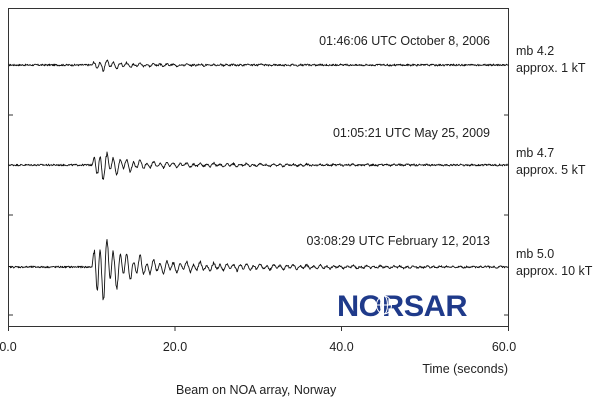  I want to click on norsar-logo: NORSAR, so click(402, 306).